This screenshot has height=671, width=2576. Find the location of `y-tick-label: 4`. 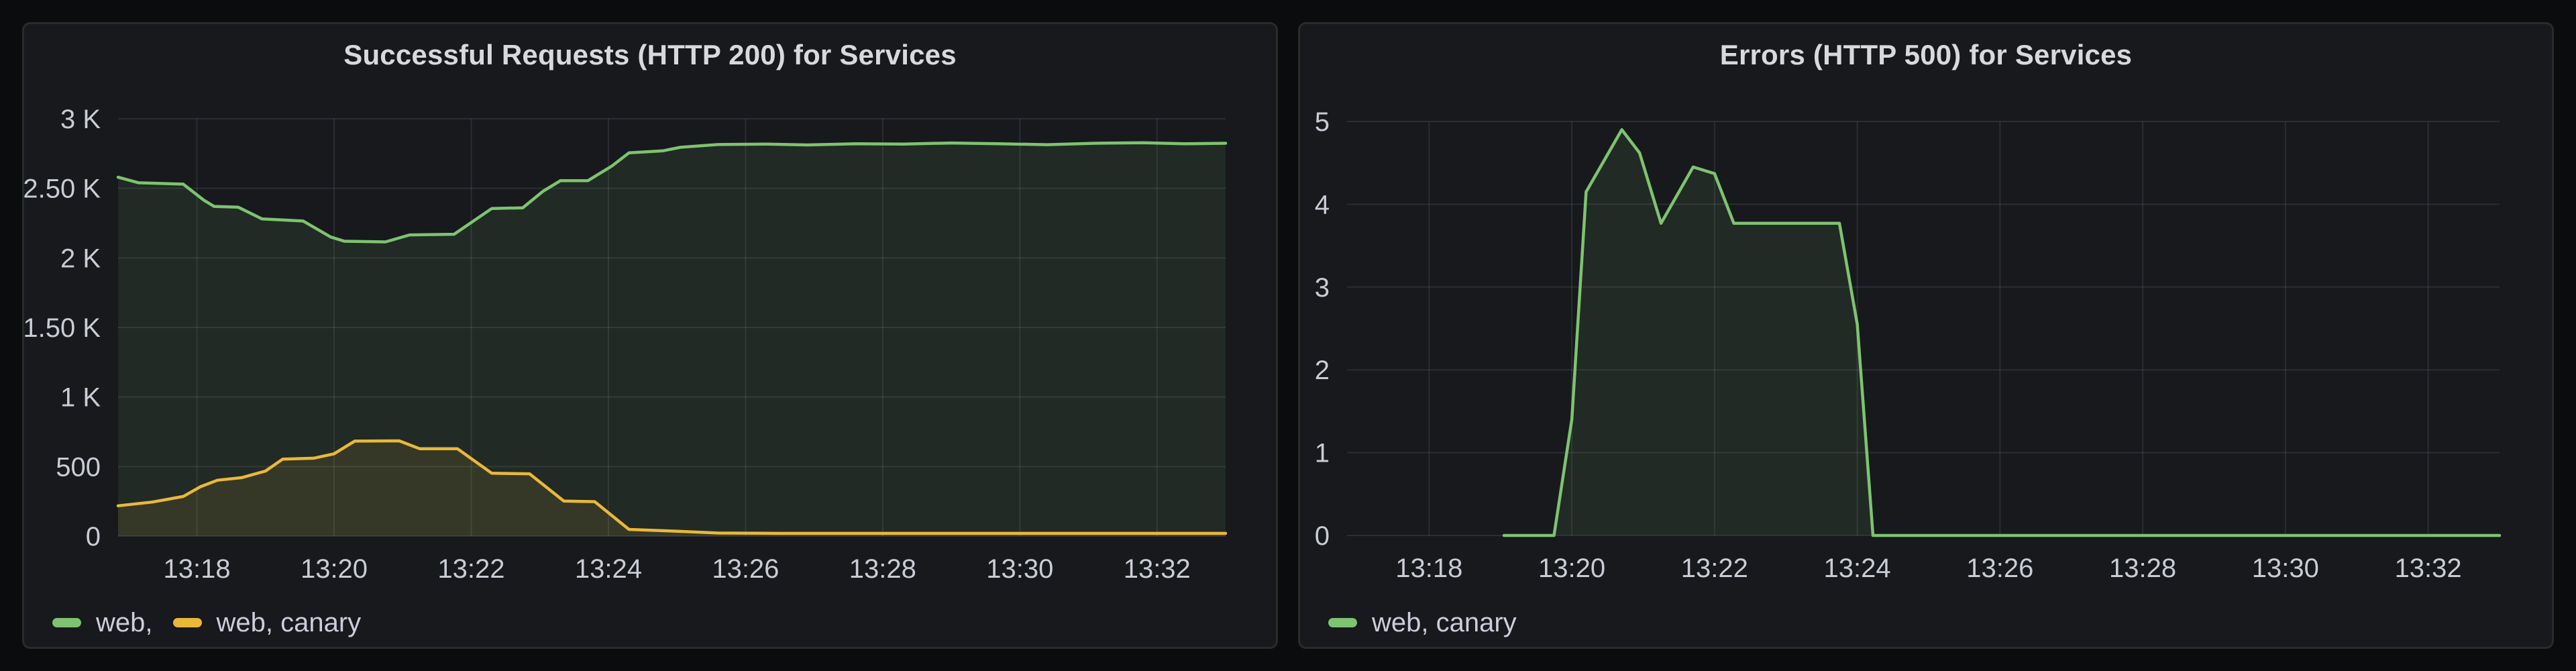

y-tick-label: 4 is located at coordinates (1322, 205).